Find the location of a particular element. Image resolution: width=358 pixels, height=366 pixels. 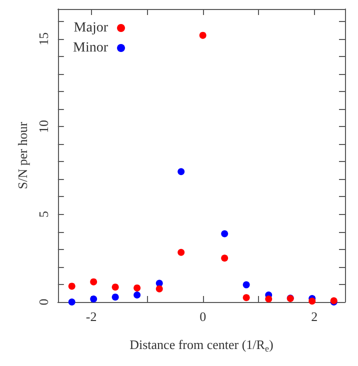

y-tick-label: 10 is located at coordinates (43, 127).